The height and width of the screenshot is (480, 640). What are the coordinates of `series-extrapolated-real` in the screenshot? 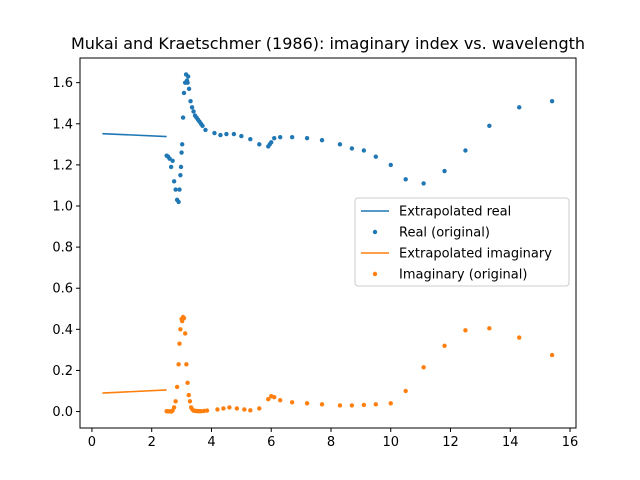 It's located at (134, 135).